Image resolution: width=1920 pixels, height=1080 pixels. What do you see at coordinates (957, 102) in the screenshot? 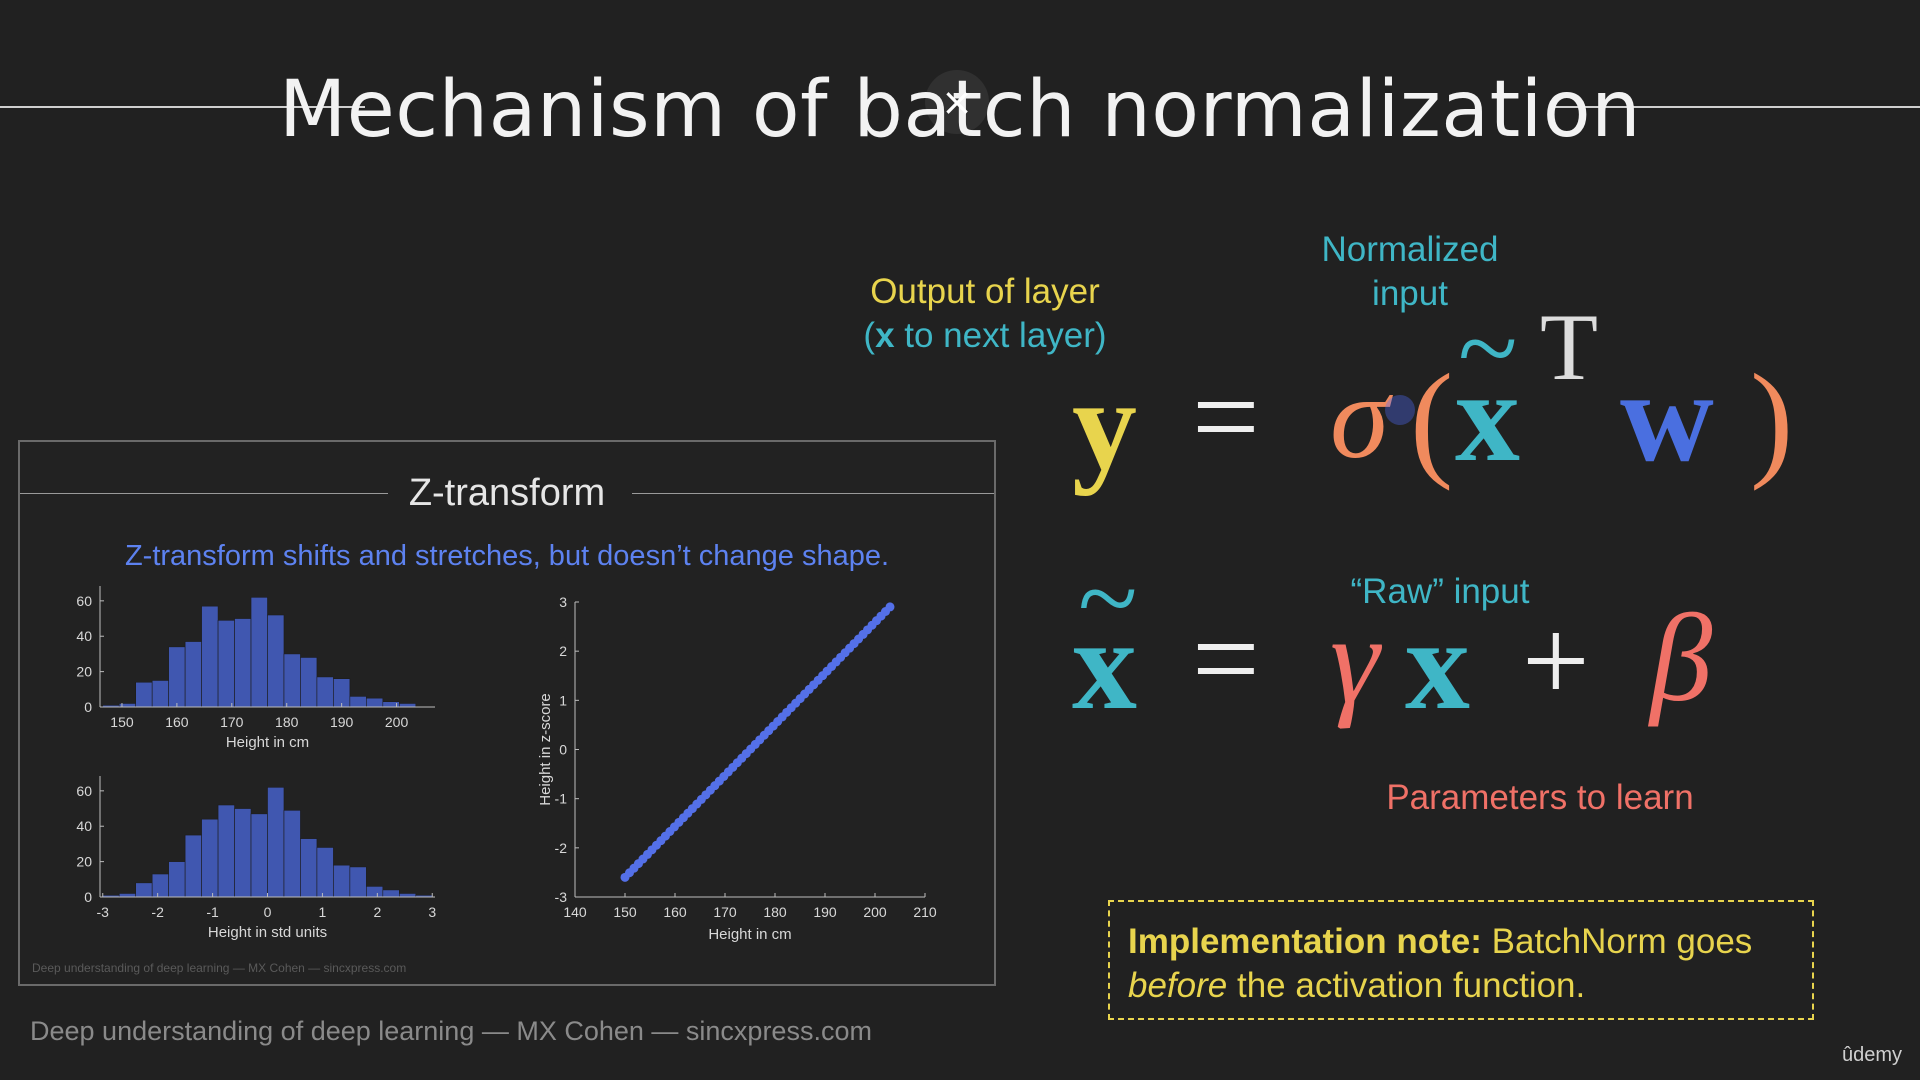
I see `close-icon: ×` at bounding box center [957, 102].